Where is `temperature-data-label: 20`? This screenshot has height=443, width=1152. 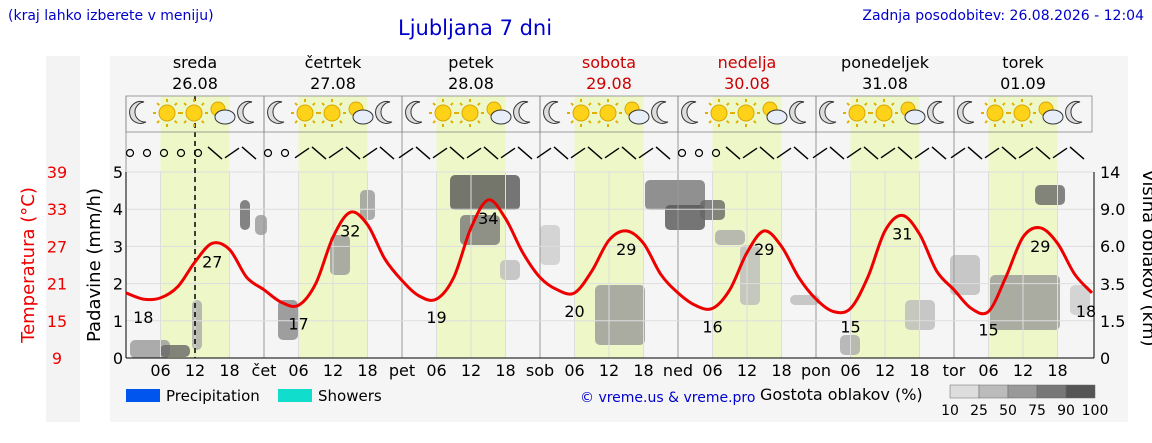
temperature-data-label: 20 is located at coordinates (574, 311).